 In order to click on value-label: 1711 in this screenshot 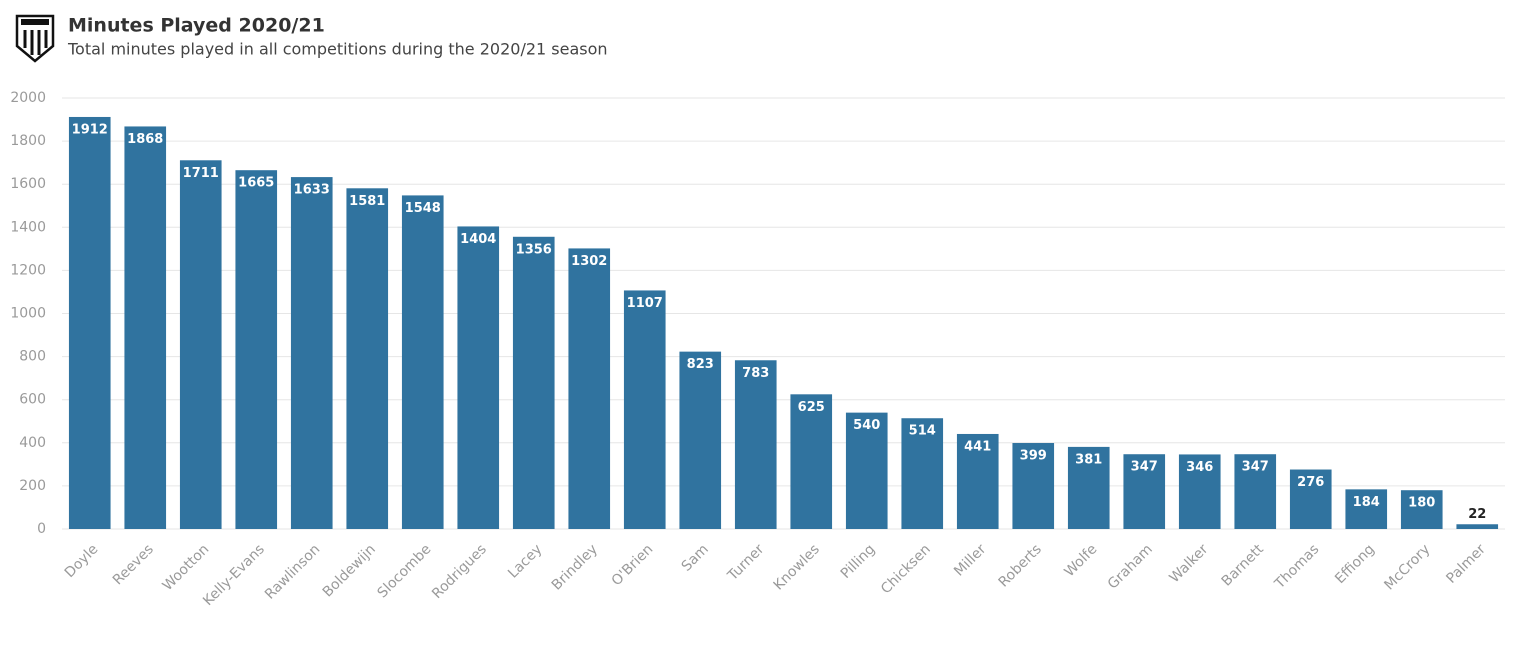, I will do `click(201, 173)`.